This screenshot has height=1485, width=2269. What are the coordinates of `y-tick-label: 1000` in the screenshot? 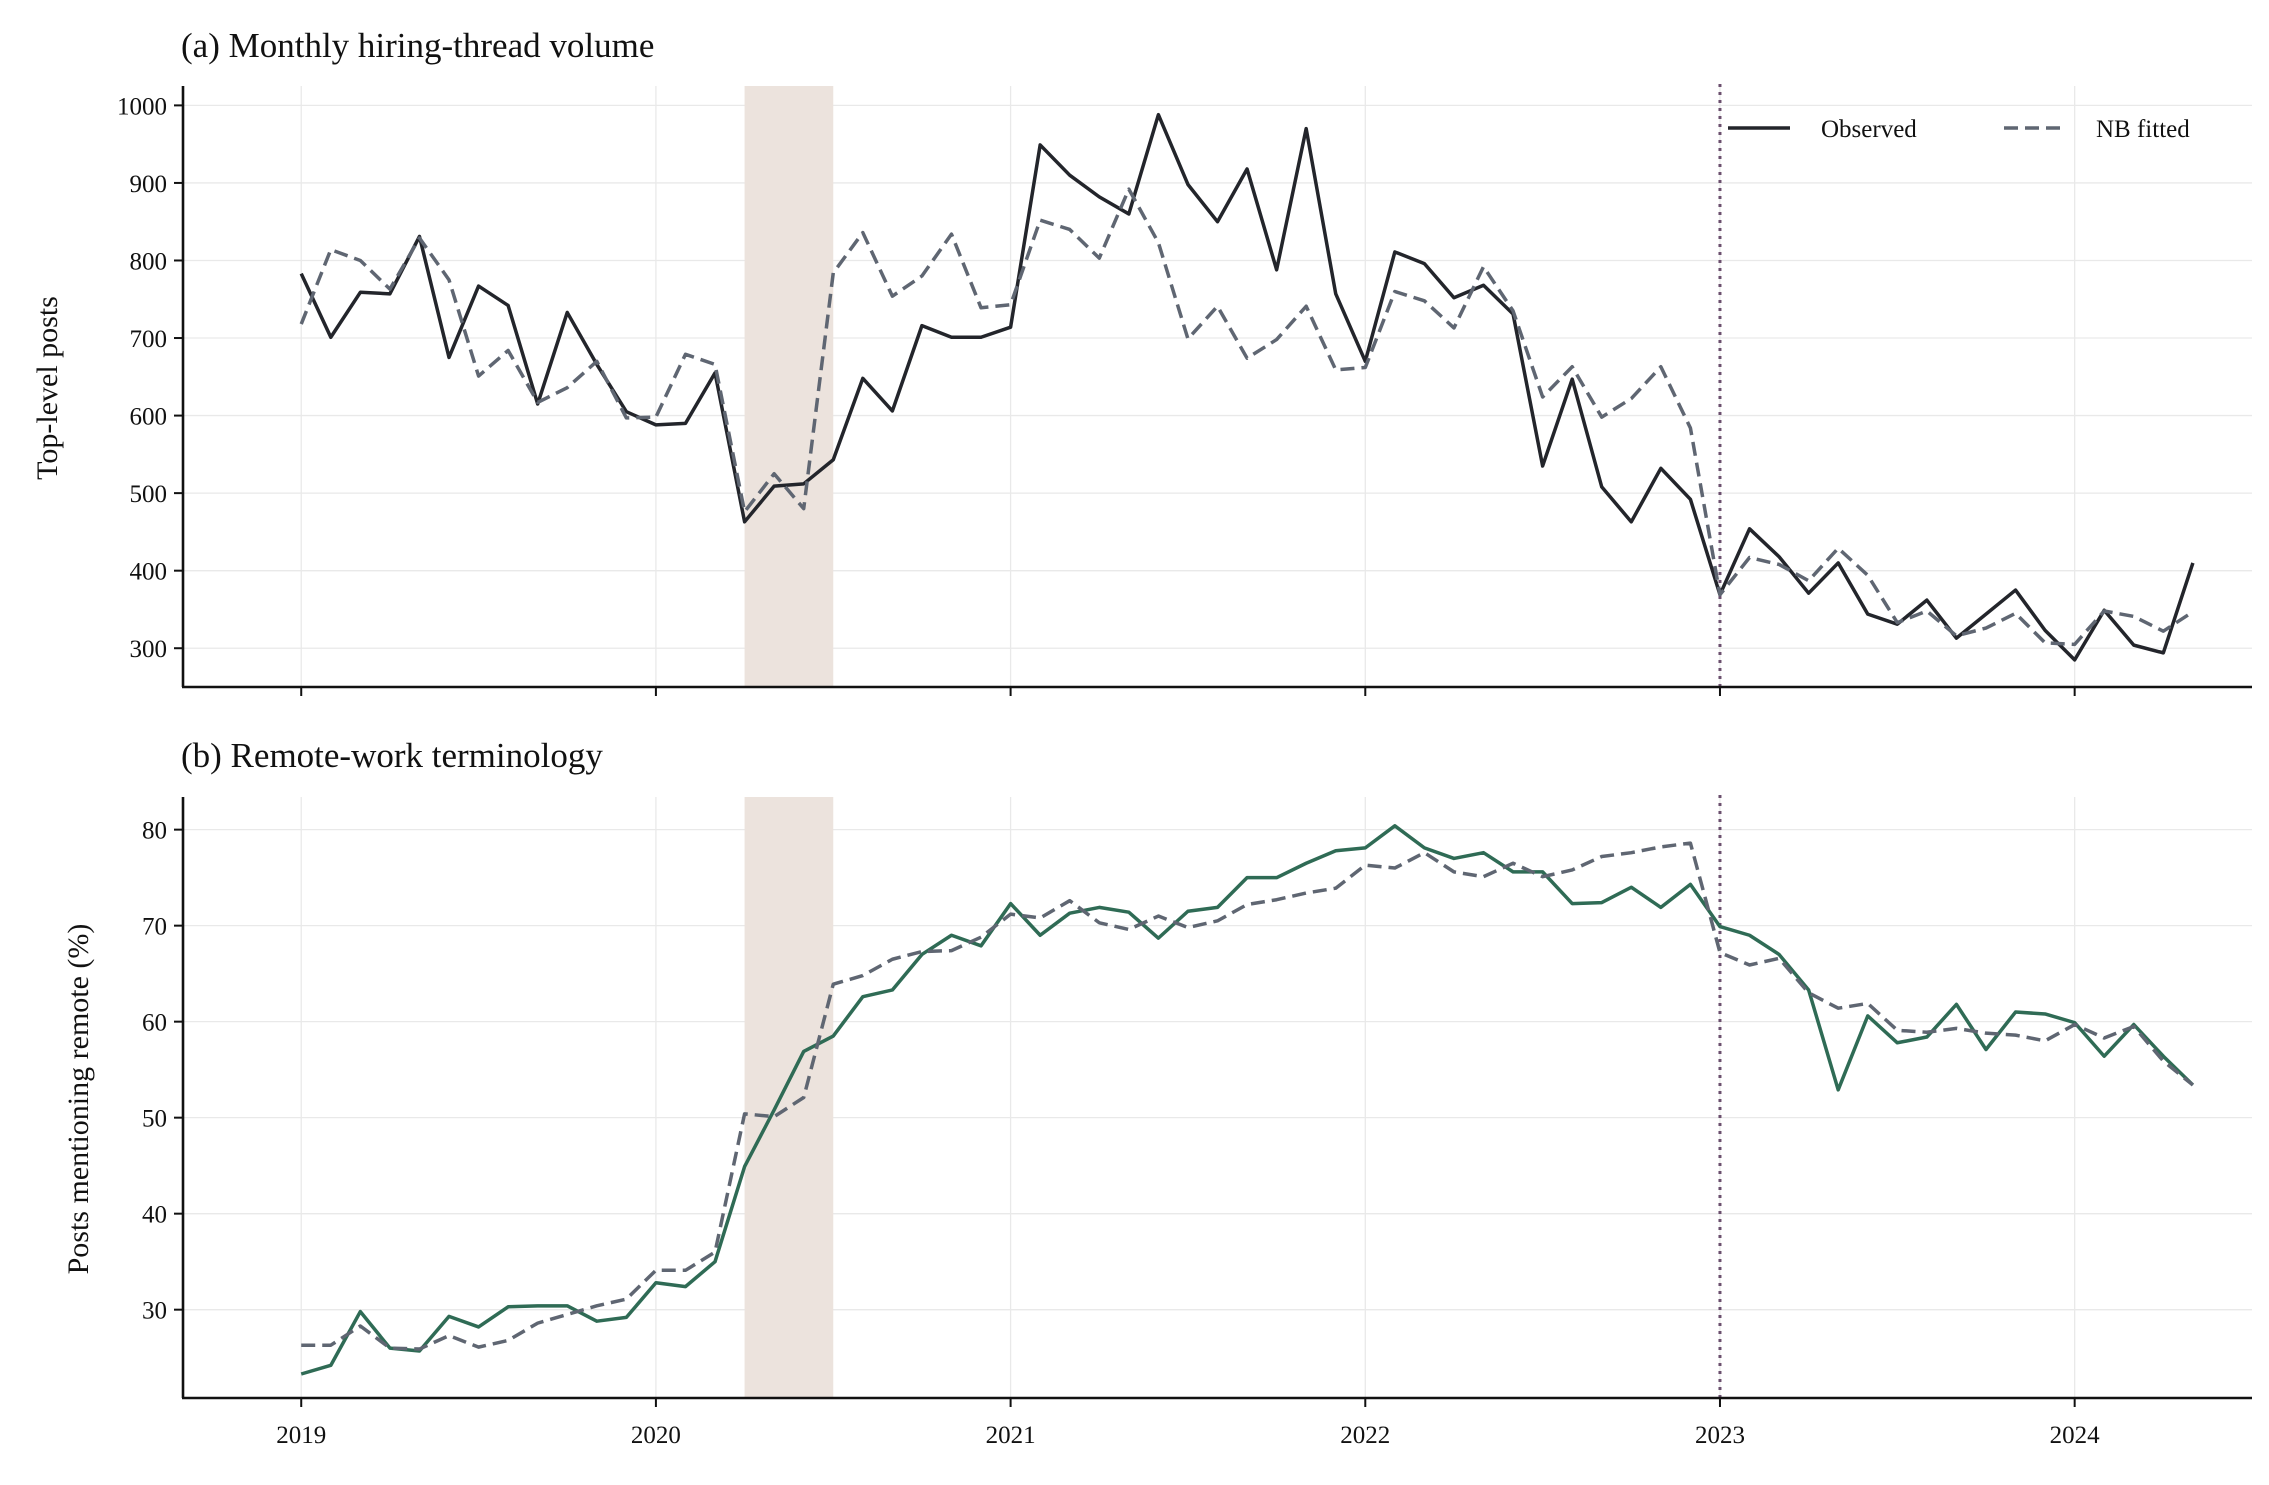 It's located at (142, 106).